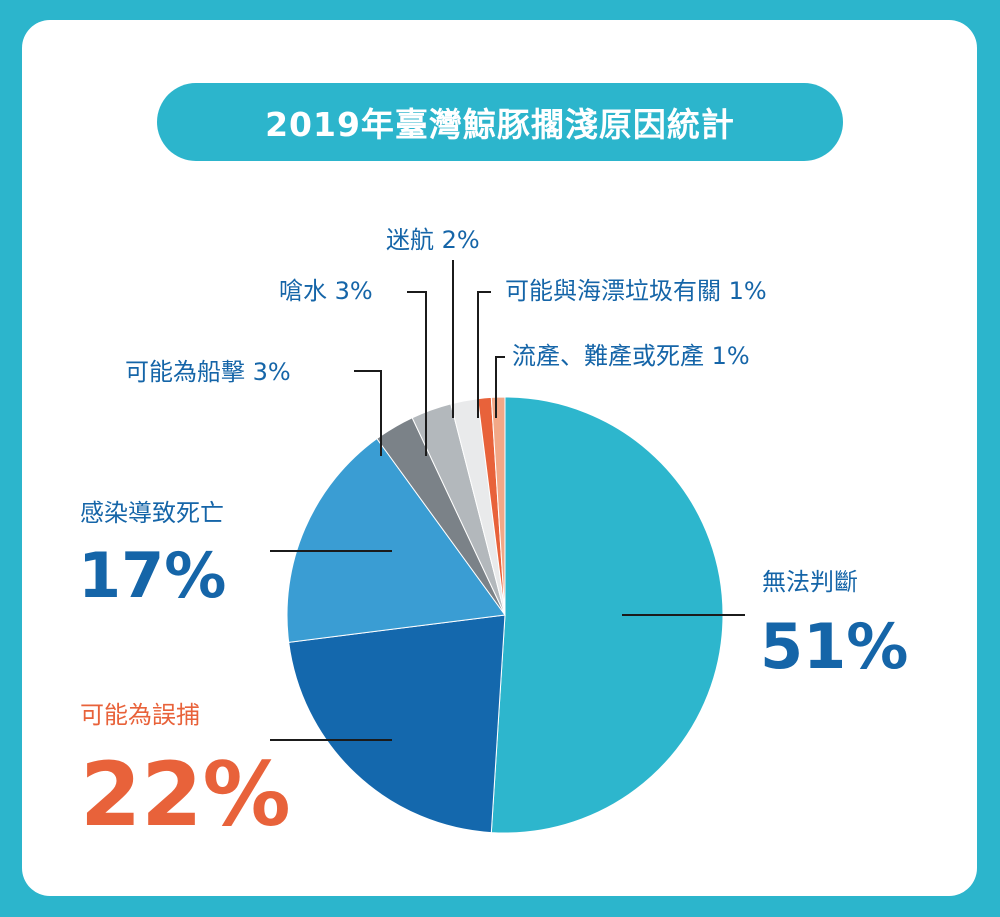  I want to click on slice-label-ship-strike: 可能為船擊 3%, so click(208, 372).